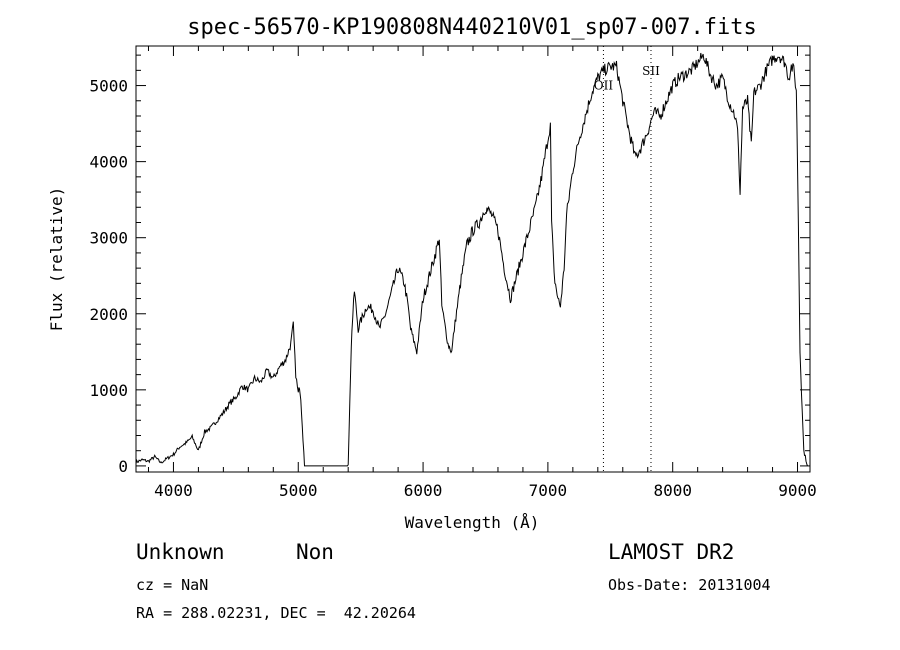  What do you see at coordinates (108, 314) in the screenshot?
I see `y-tick-label: 2000` at bounding box center [108, 314].